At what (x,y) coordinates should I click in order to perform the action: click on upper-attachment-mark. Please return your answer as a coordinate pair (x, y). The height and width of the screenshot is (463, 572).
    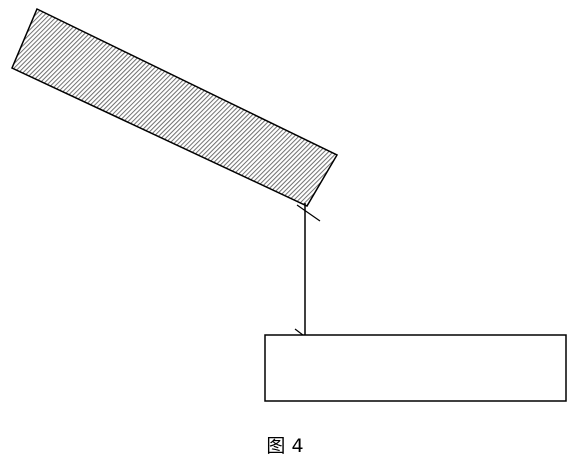
    Looking at the image, I should click on (308, 213).